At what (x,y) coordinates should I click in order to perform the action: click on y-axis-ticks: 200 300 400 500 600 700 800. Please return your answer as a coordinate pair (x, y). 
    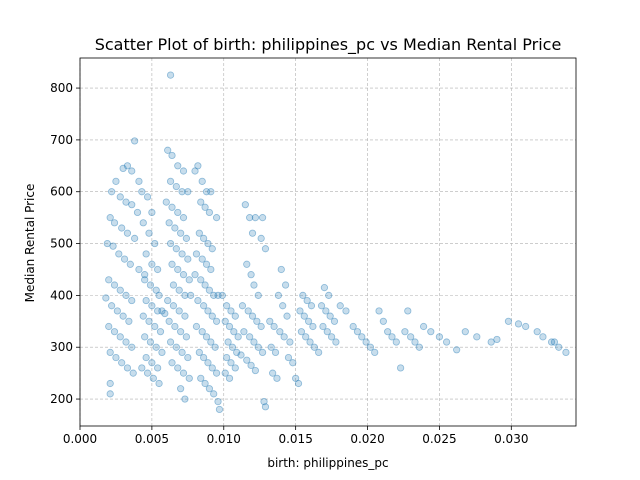
    Looking at the image, I should click on (65, 243).